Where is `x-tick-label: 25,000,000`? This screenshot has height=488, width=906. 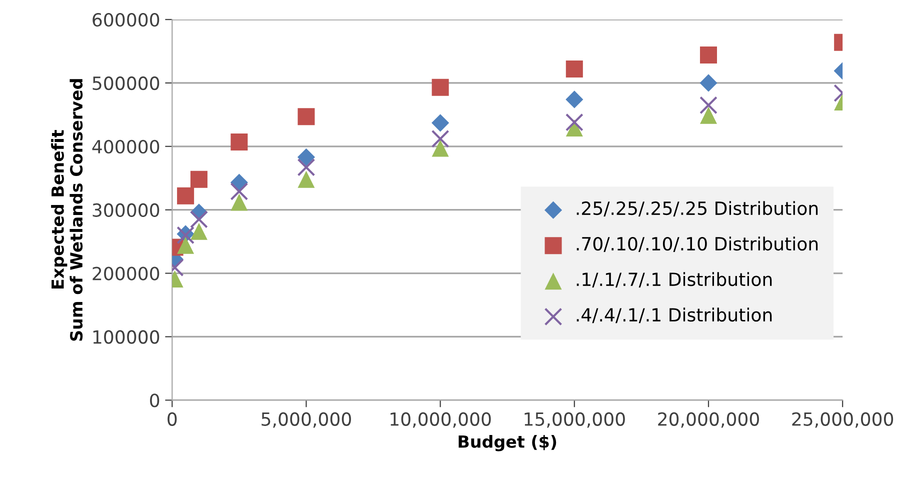 x-tick-label: 25,000,000 is located at coordinates (843, 420).